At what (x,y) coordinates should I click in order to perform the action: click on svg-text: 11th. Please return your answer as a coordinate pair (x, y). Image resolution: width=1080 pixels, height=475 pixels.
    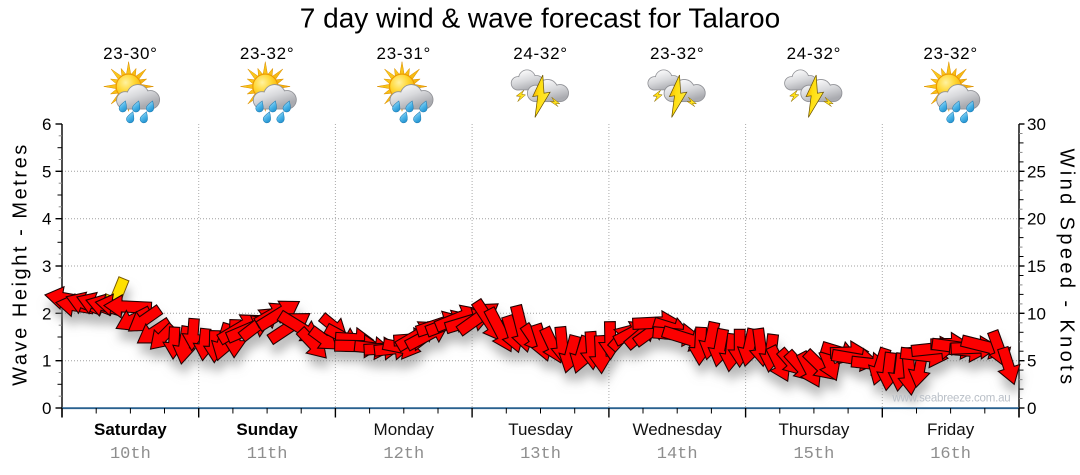
    Looking at the image, I should click on (267, 454).